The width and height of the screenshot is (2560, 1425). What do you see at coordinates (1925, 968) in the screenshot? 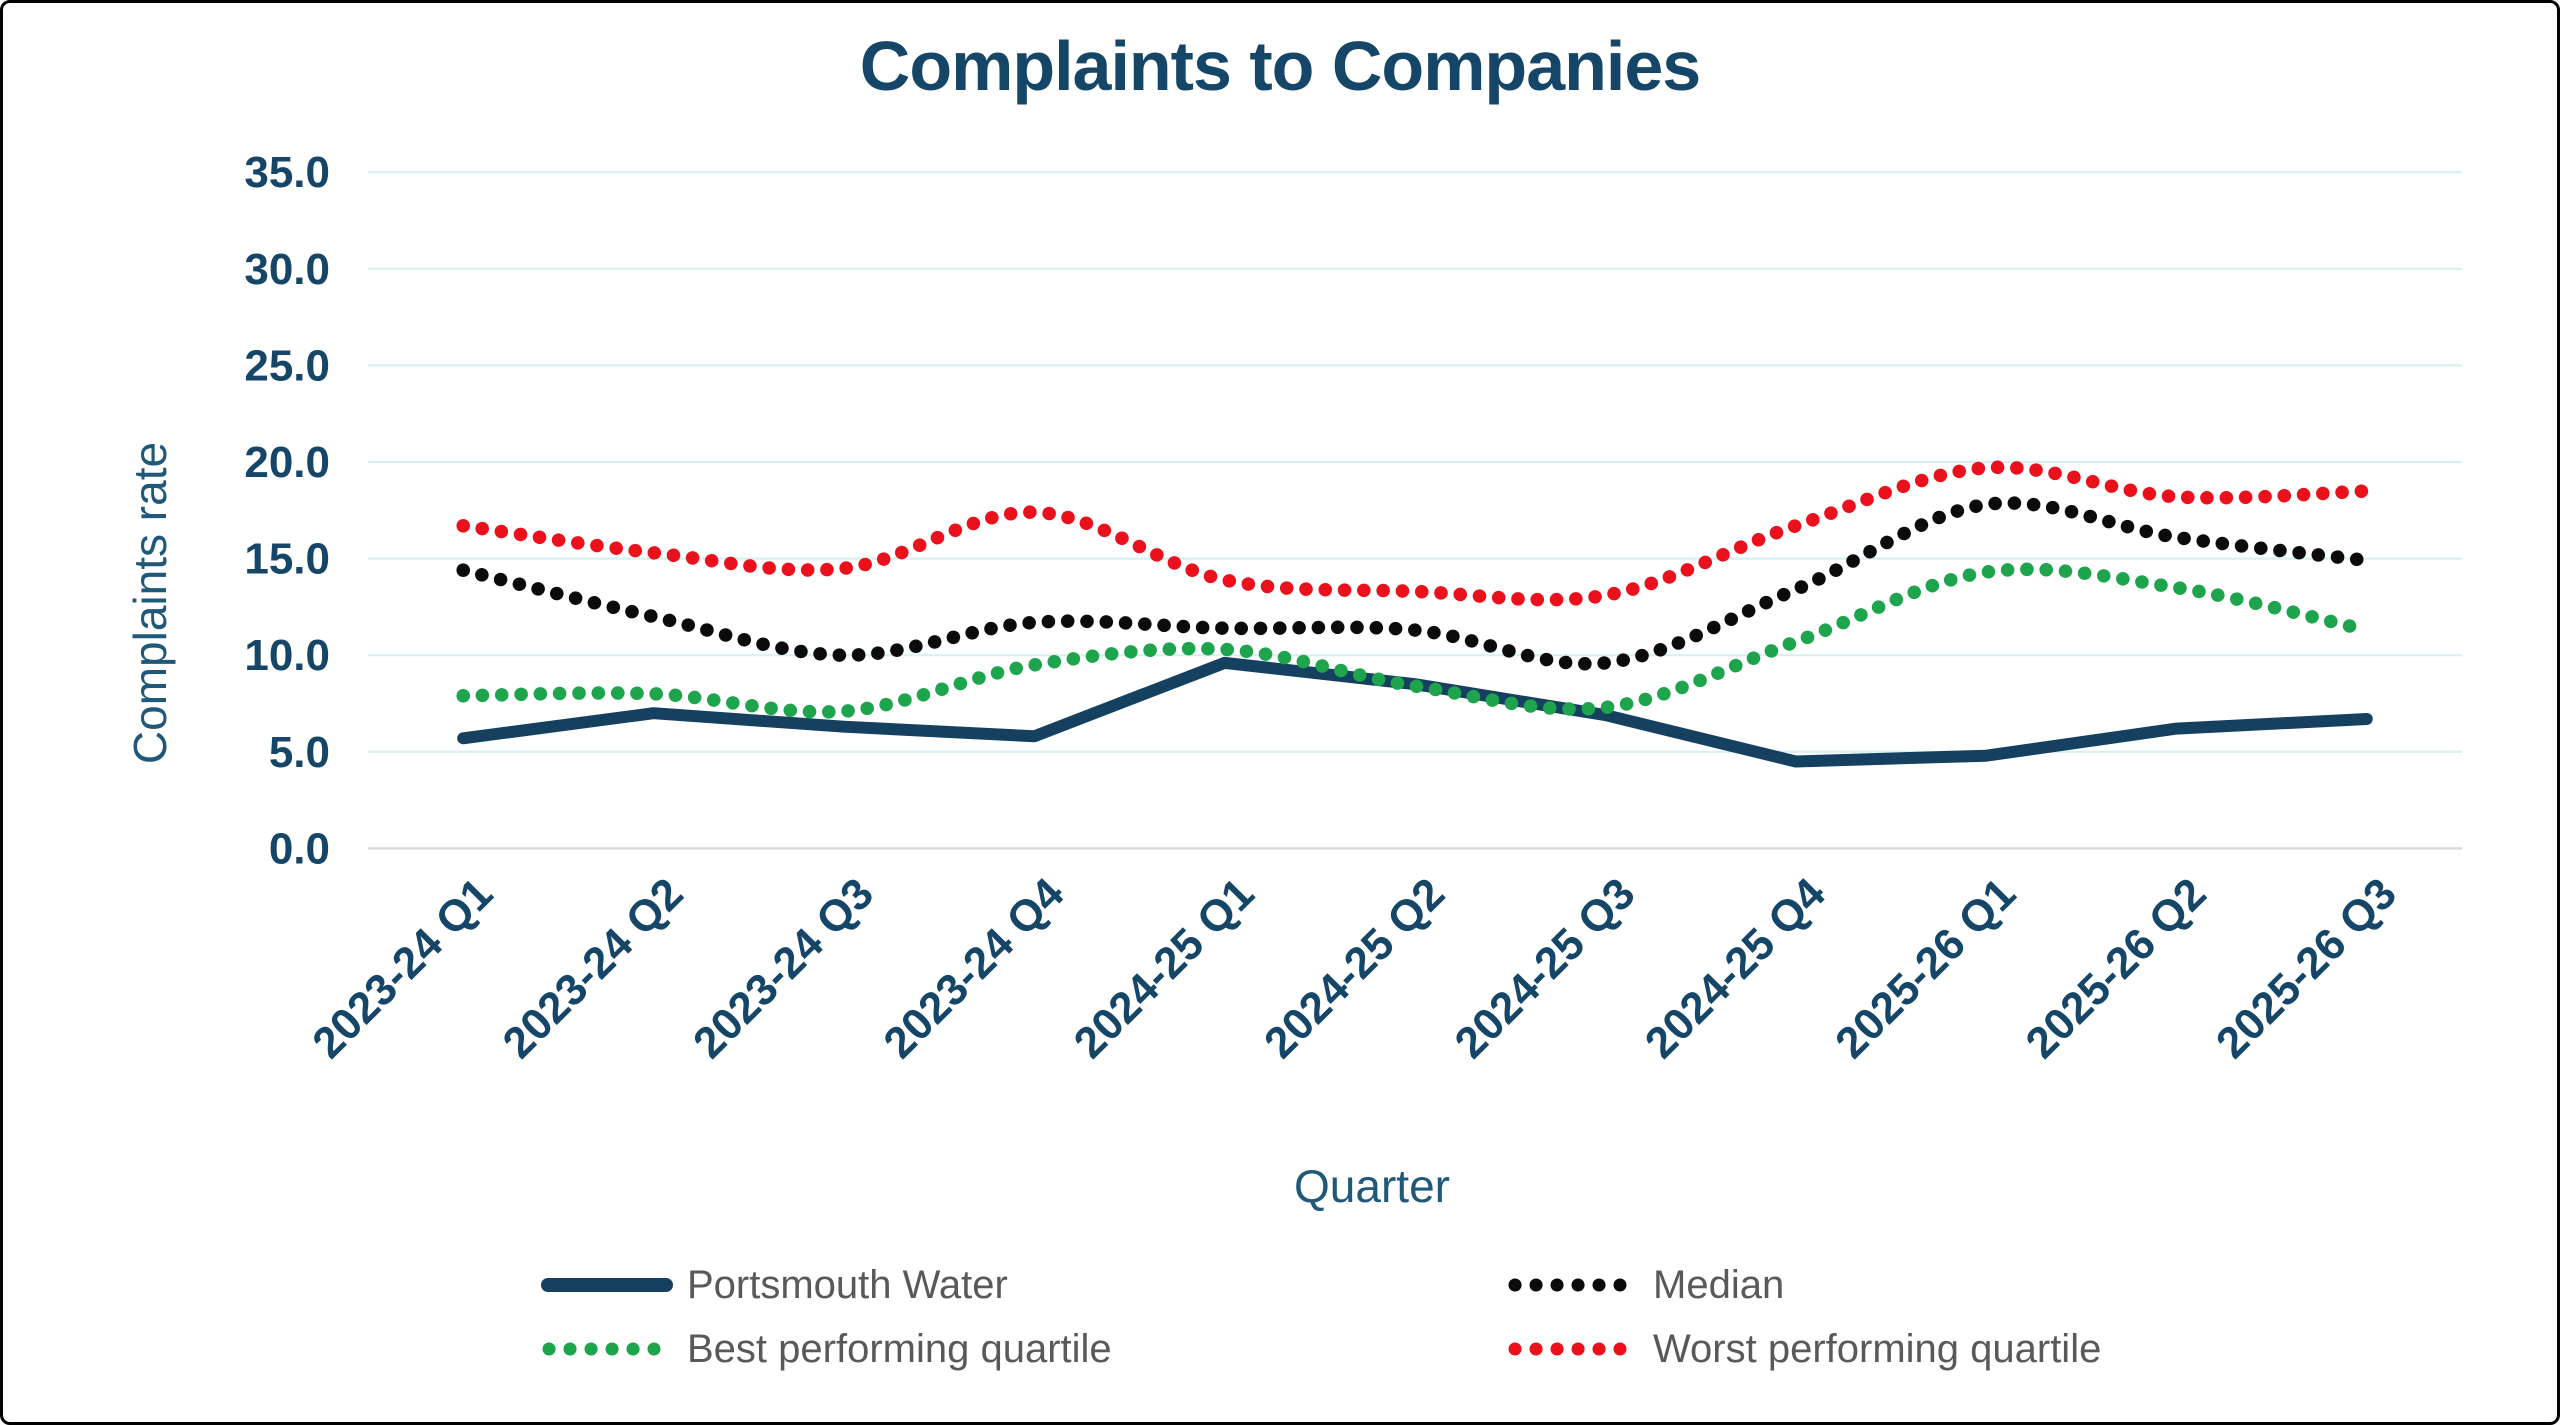
I see `x-tick-label: 2025-26 Q1` at bounding box center [1925, 968].